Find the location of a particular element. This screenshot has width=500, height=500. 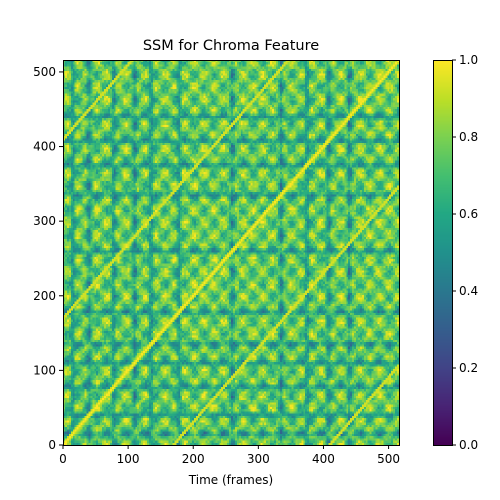

x-tick-label: 500 is located at coordinates (388, 459).